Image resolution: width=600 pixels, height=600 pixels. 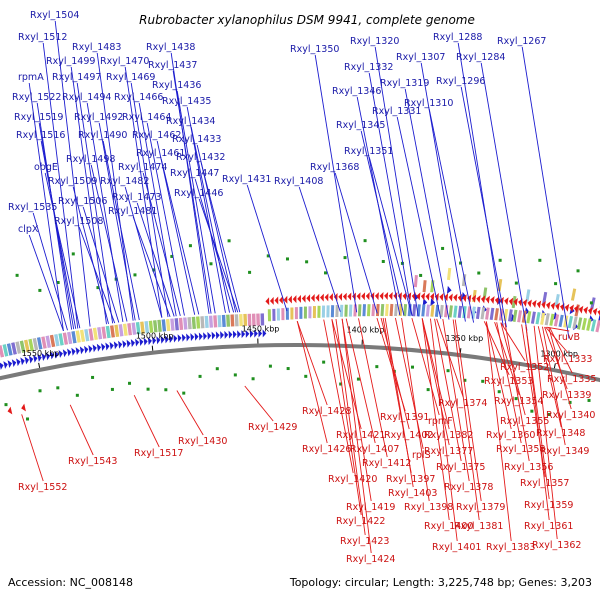 What do you see at coordinates (518, 401) in the screenshot?
I see `minus-gene-label: Rxyl_1354` at bounding box center [518, 401].